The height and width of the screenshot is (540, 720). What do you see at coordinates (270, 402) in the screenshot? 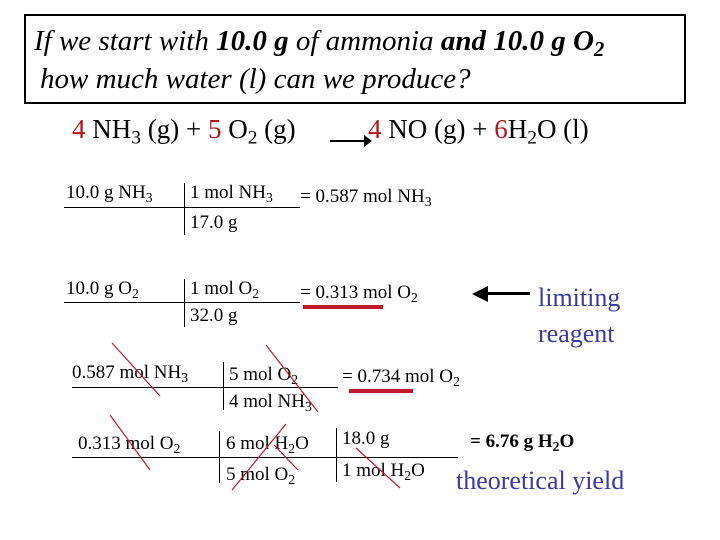
I see `calc3-denominator: 4 mol NH3` at bounding box center [270, 402].